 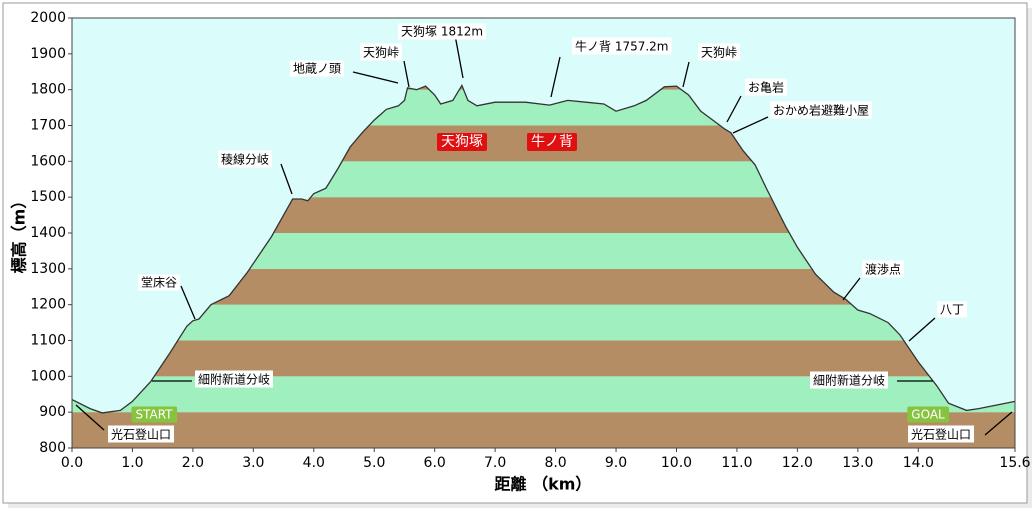 I want to click on y-tick-label: 1700, so click(x=48, y=126).